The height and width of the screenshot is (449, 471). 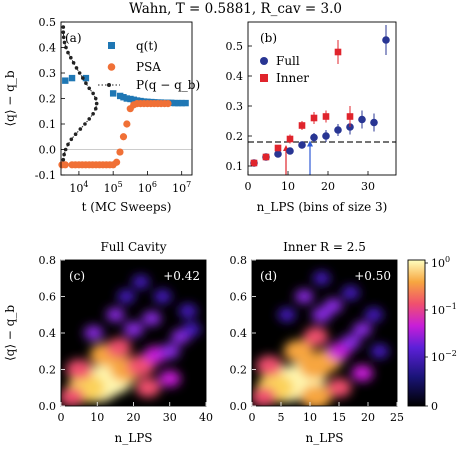 I want to click on ytick-label: -0.1, so click(x=45, y=175).